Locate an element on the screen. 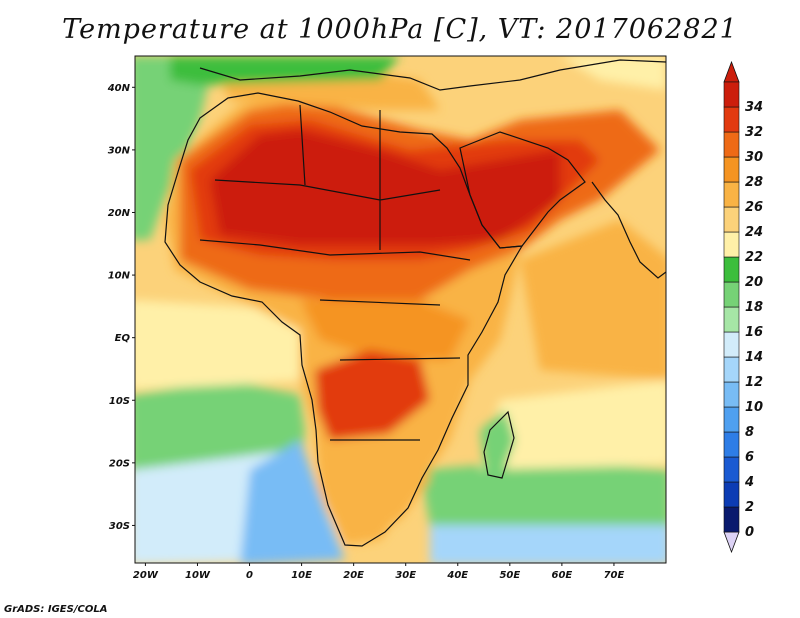 This screenshot has width=800, height=618. credit-label: GrADS: IGES/COLA is located at coordinates (56, 609).